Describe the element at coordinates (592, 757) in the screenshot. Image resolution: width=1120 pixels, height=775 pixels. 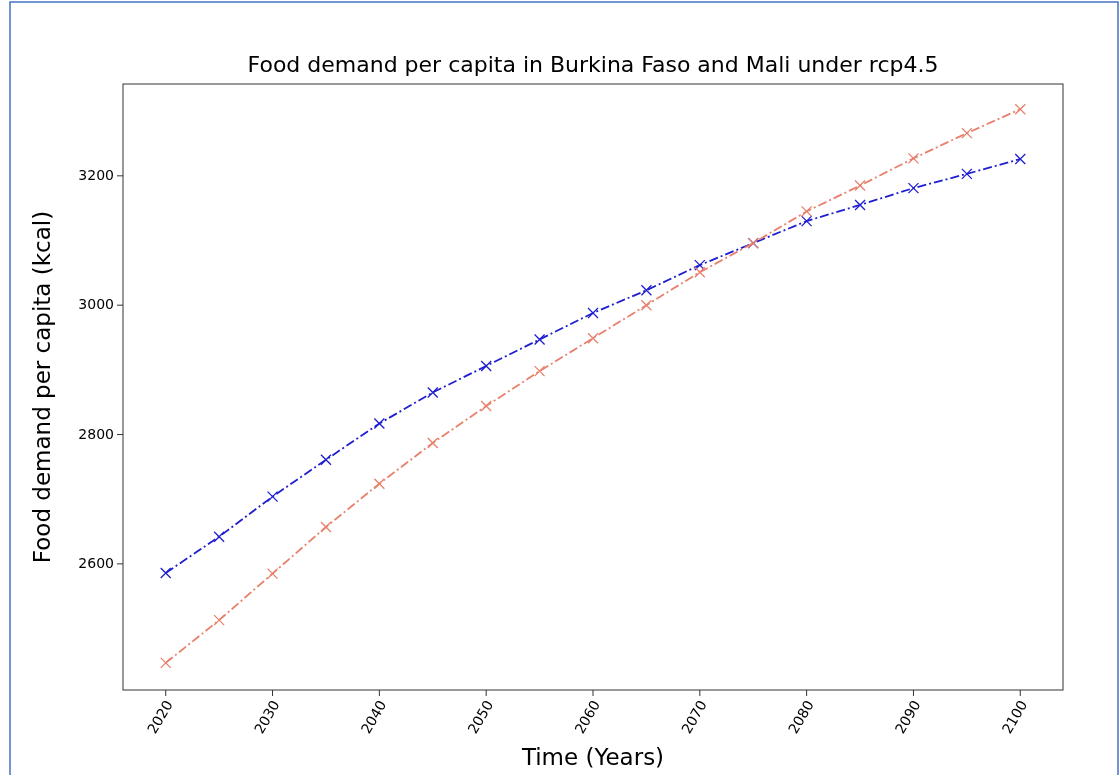
I see `x-axis-title: Time (Years)` at that location.